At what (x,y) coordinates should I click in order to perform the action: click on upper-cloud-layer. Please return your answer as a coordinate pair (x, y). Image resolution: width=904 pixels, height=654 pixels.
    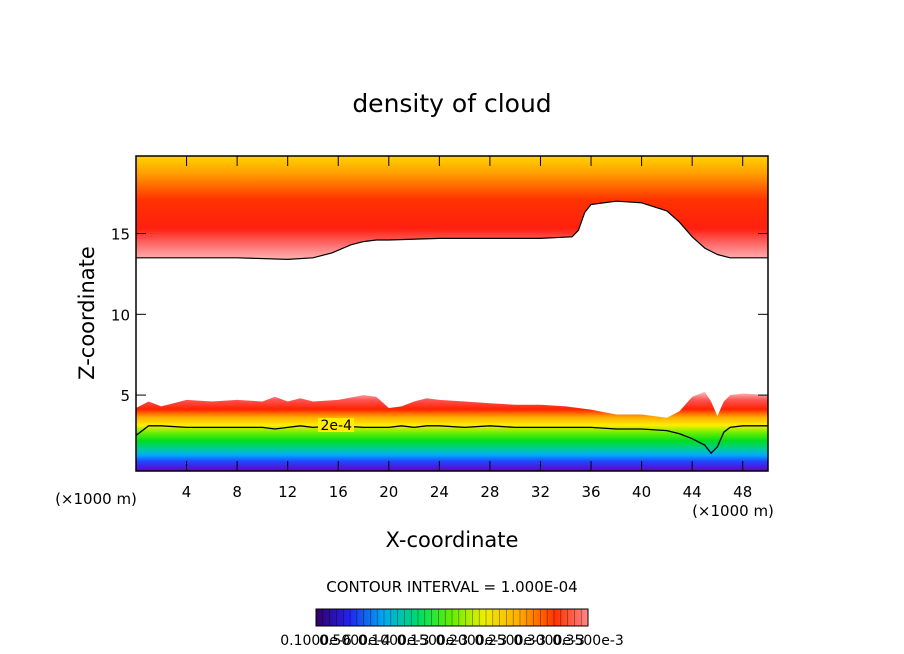
    Looking at the image, I should click on (452, 208).